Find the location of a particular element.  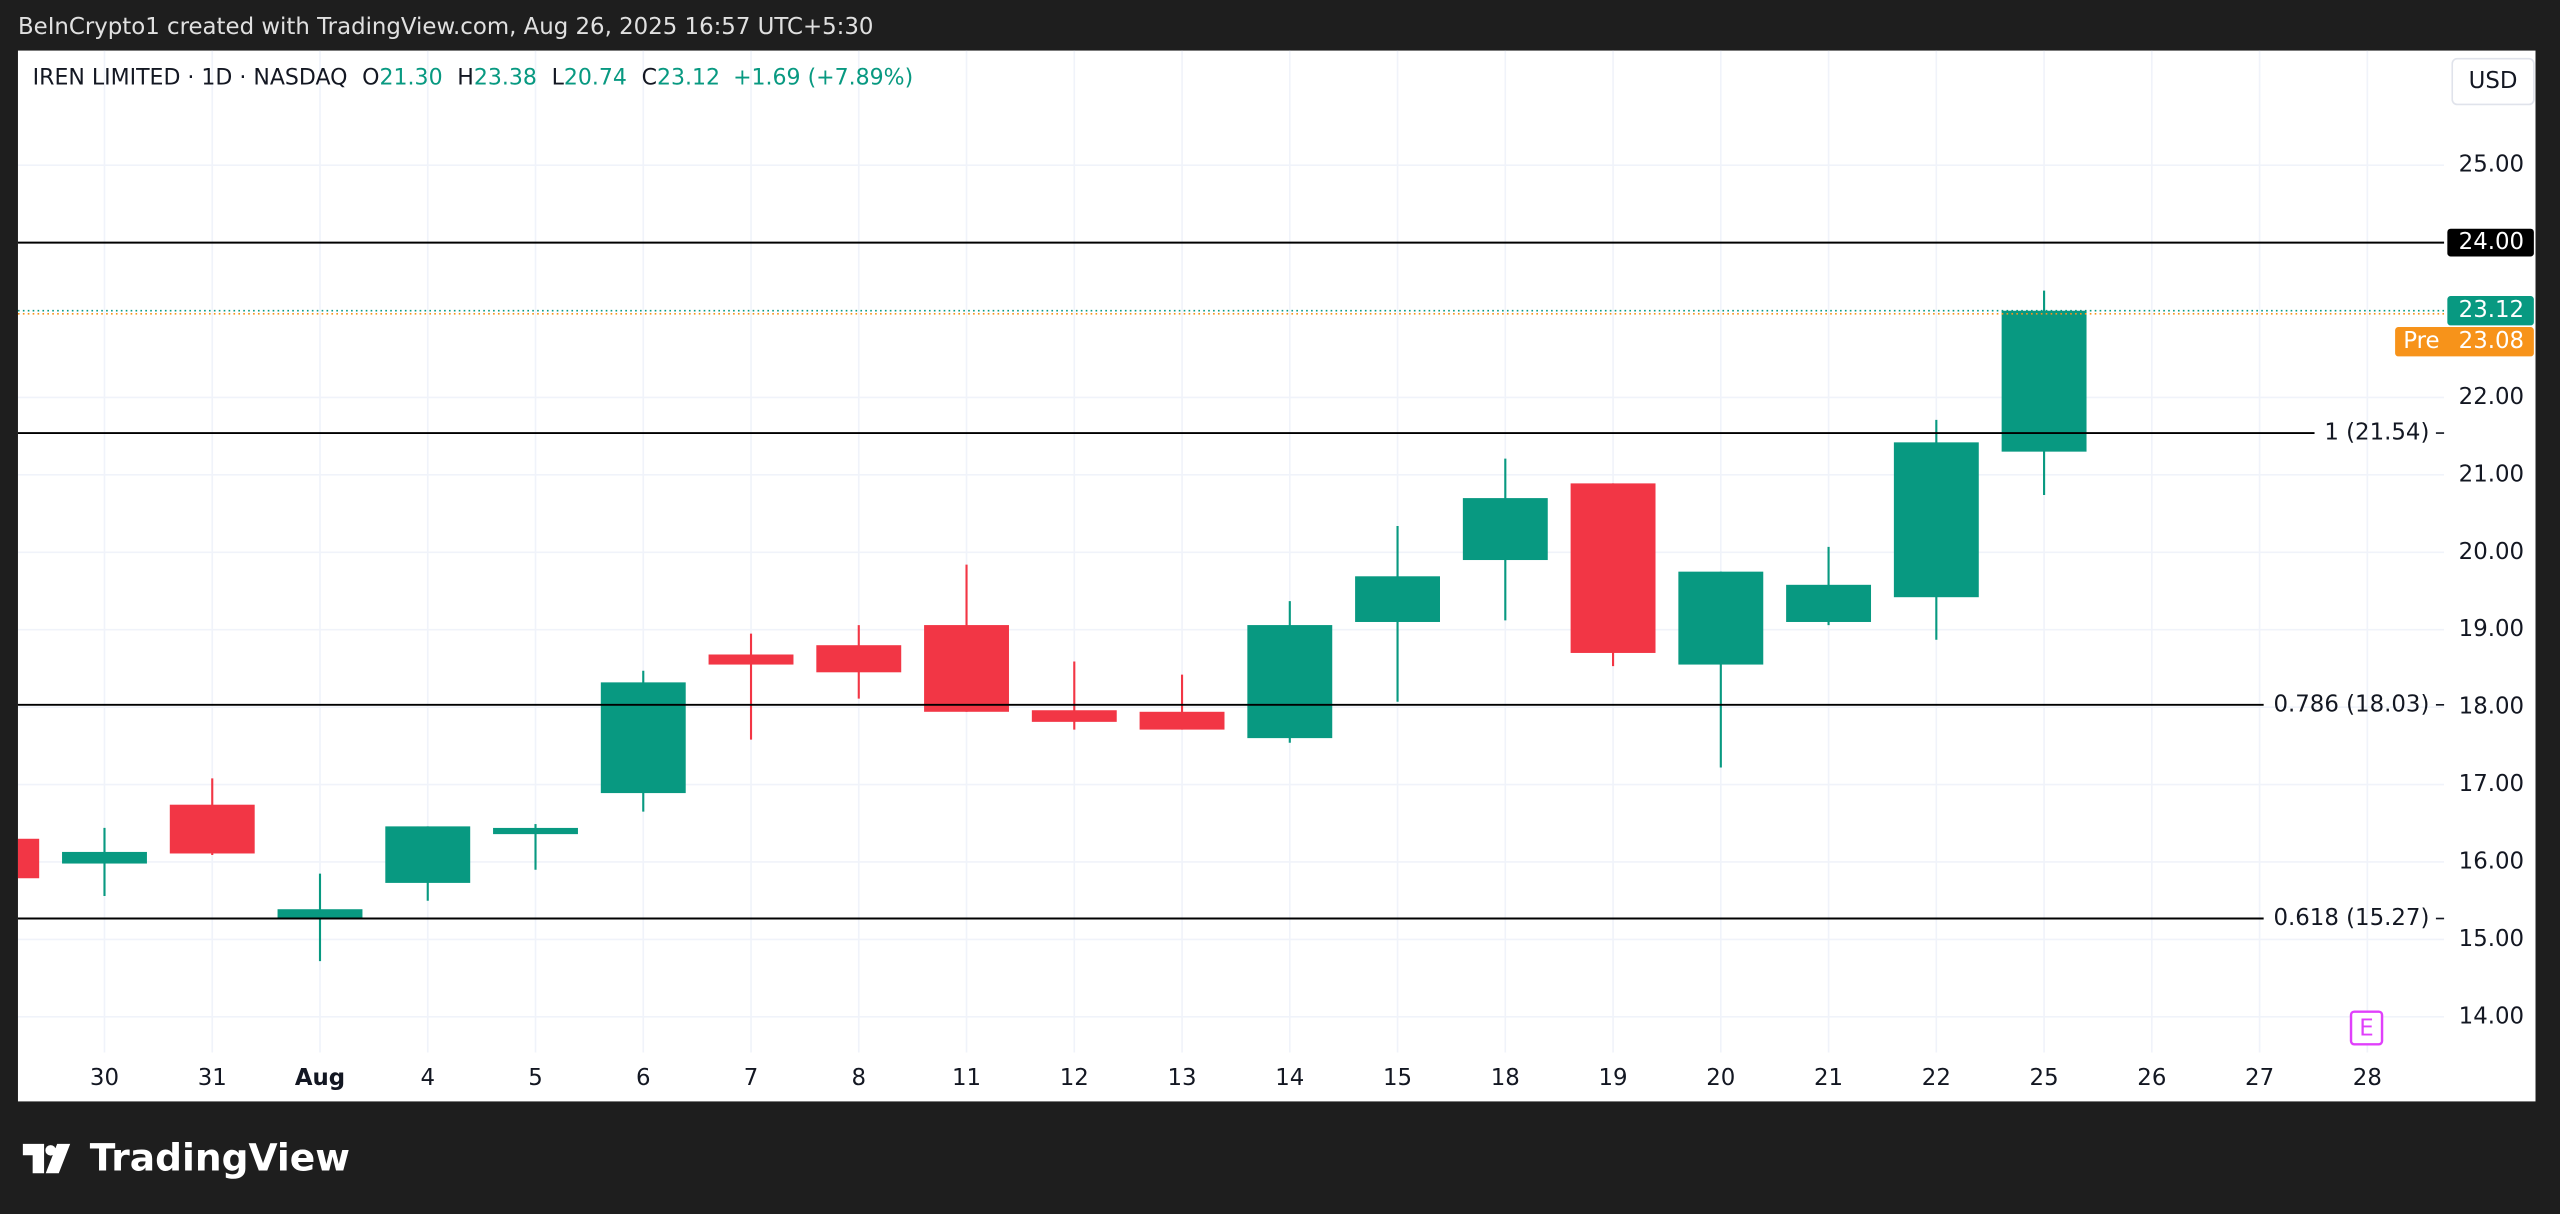

logo-dot is located at coordinates (50, 1150).